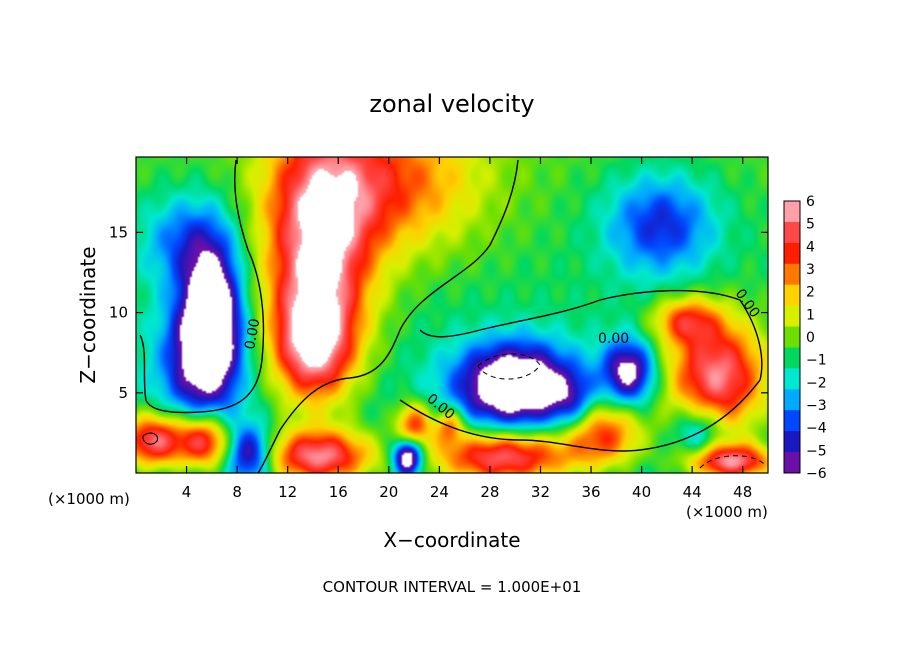 This screenshot has height=654, width=904. I want to click on zero-contour-central, so click(388, 316).